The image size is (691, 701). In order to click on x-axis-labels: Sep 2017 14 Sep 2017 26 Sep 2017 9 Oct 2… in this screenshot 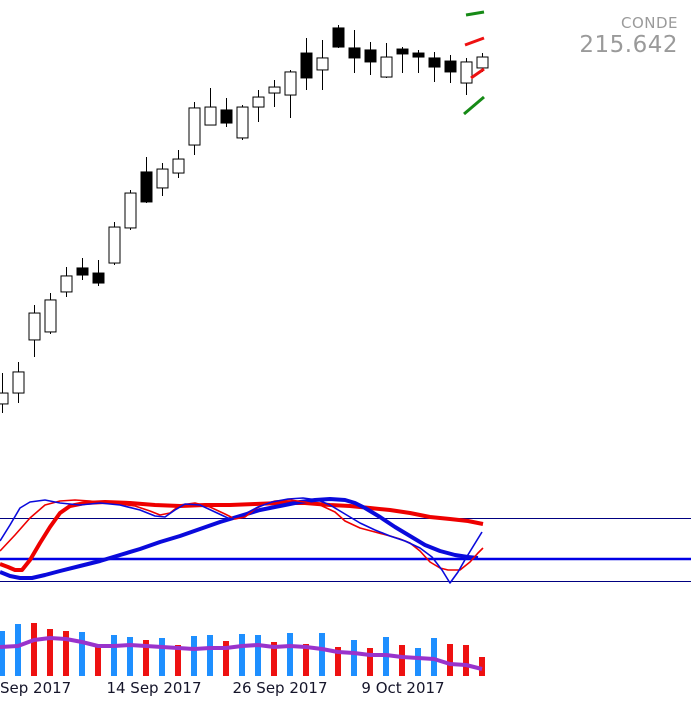, I will do `click(222, 688)`.